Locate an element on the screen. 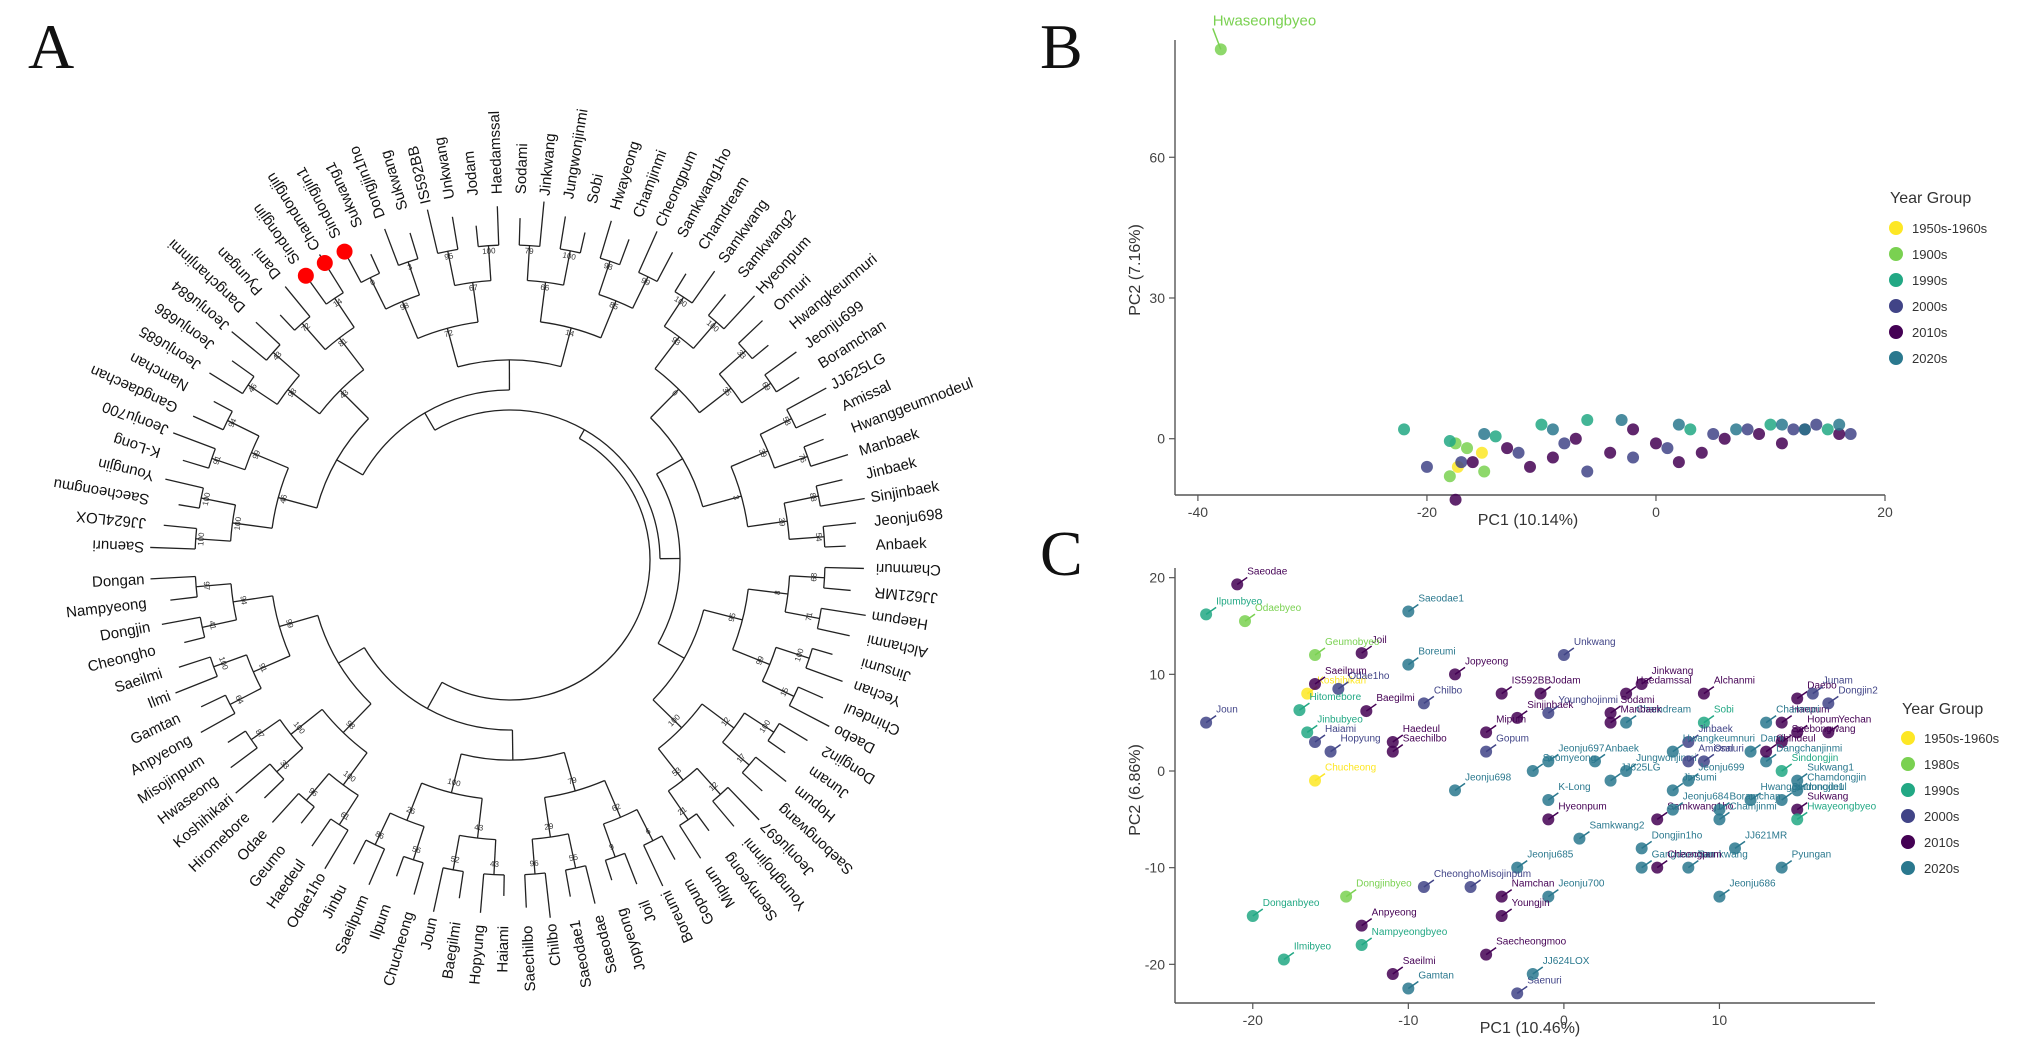 This screenshot has height=1064, width=2032. leaf-label: Jinsumi is located at coordinates (886, 669).